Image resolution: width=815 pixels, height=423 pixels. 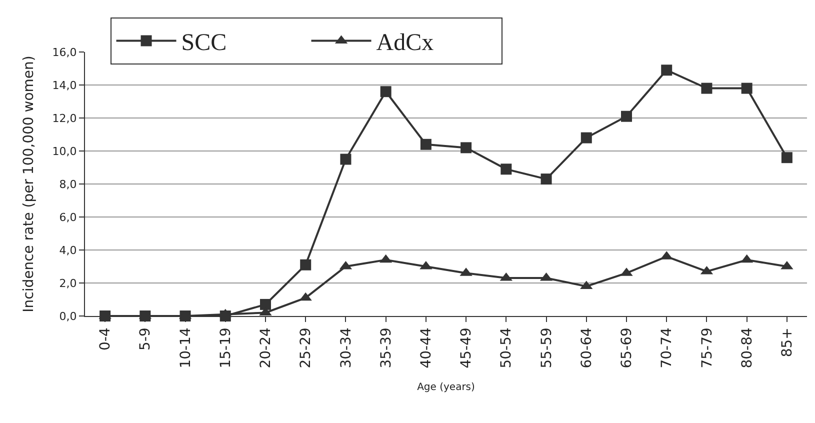 What do you see at coordinates (64, 151) in the screenshot?
I see `y-tick-label: 10,0` at bounding box center [64, 151].